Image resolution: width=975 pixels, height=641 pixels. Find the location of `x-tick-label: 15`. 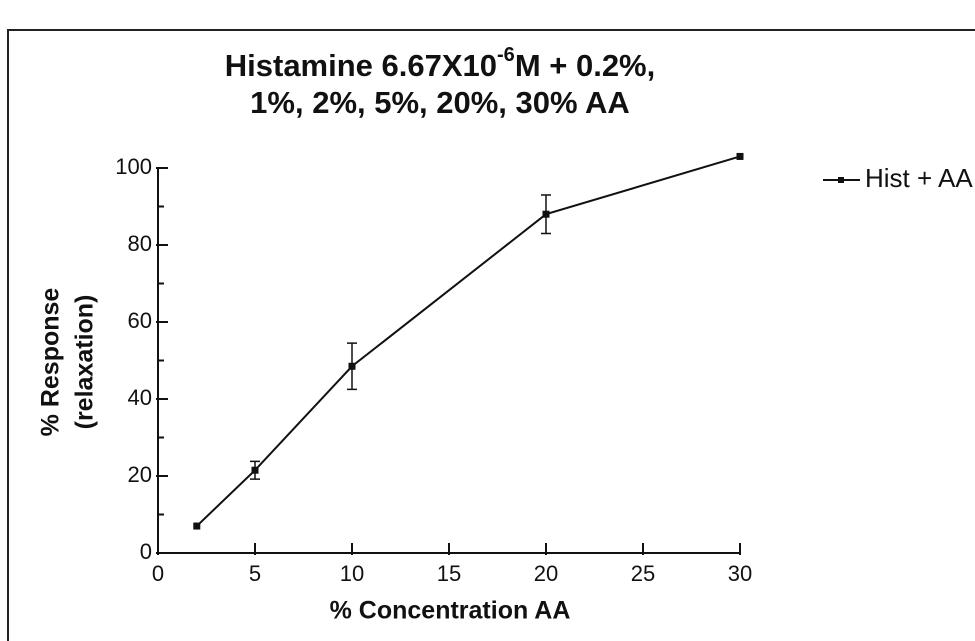

x-tick-label: 15 is located at coordinates (449, 573).